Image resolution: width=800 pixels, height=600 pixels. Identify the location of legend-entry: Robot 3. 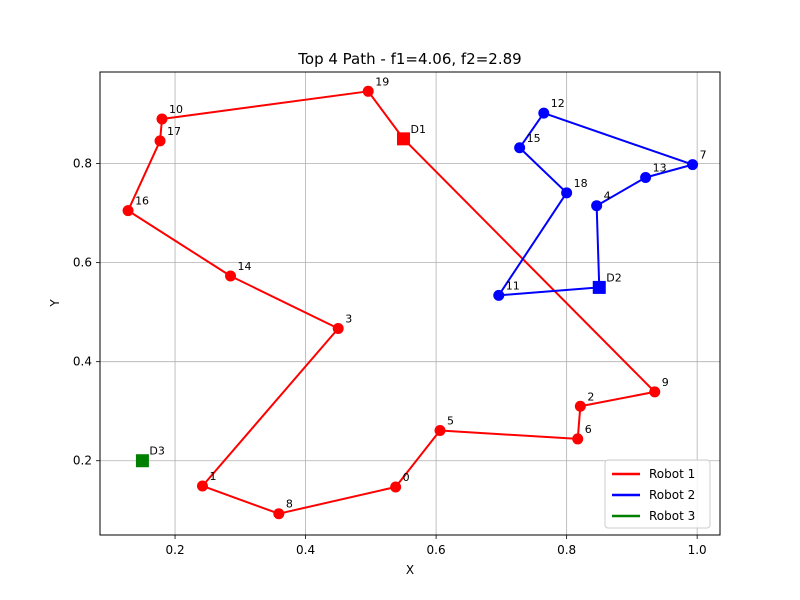
(672, 516).